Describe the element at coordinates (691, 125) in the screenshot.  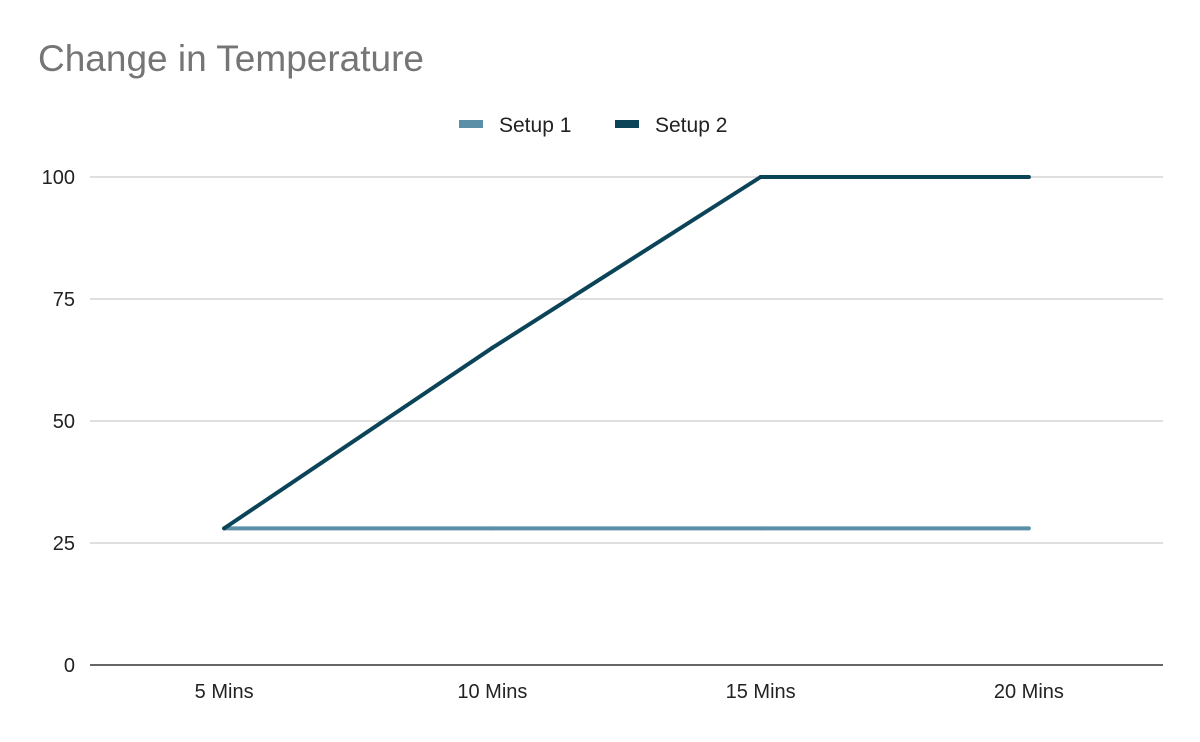
I see `legend-label-2: Setup 2` at that location.